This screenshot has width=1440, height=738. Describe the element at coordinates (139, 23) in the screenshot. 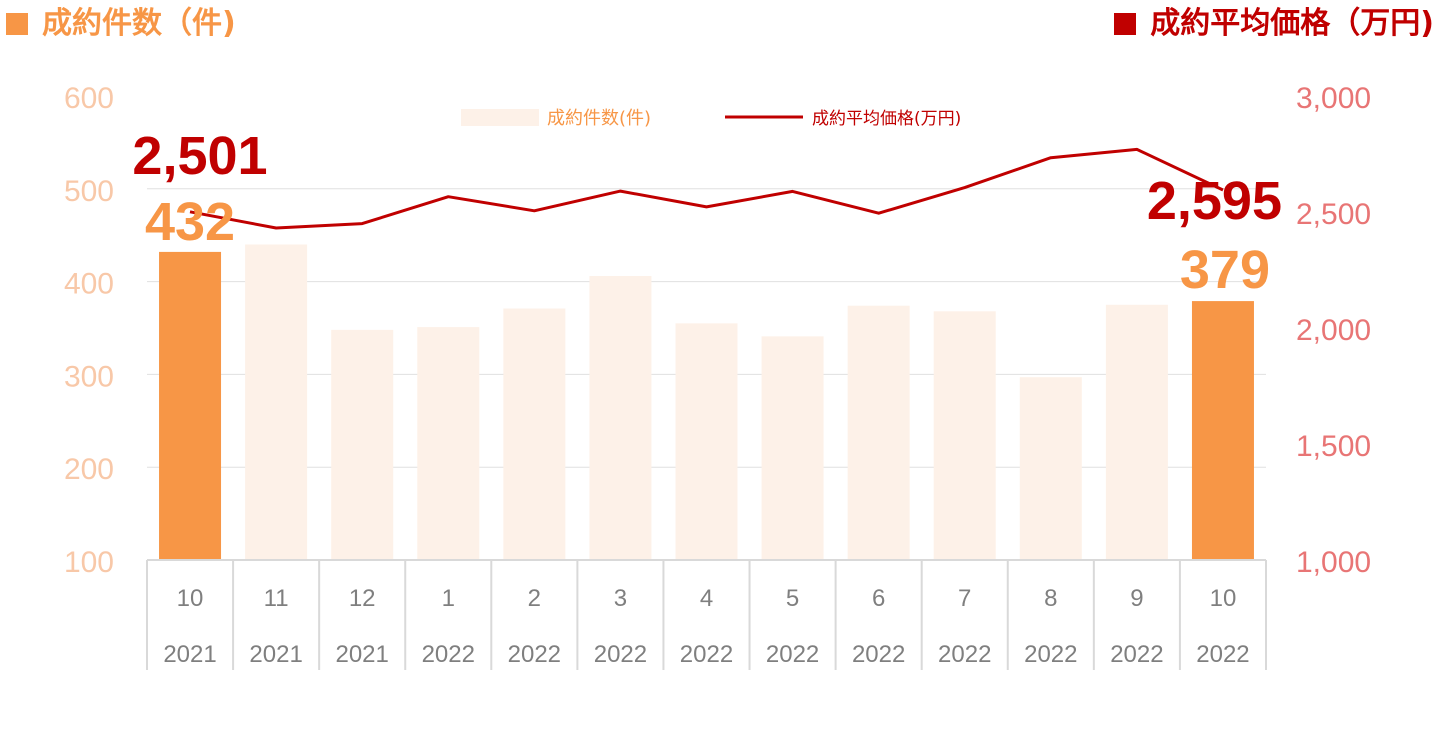

I see `left-axis-header-label: 成約件数（件)` at that location.